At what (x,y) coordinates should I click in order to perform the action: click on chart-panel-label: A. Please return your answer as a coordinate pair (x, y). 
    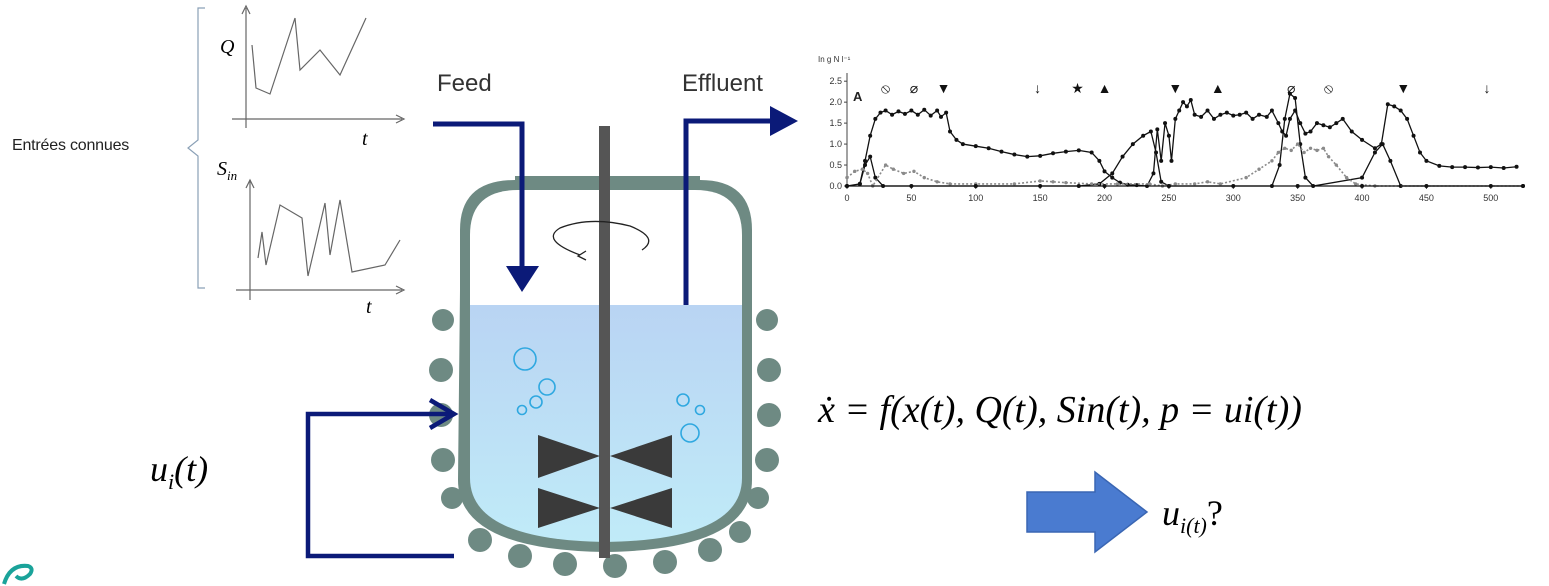
    Looking at the image, I should click on (858, 96).